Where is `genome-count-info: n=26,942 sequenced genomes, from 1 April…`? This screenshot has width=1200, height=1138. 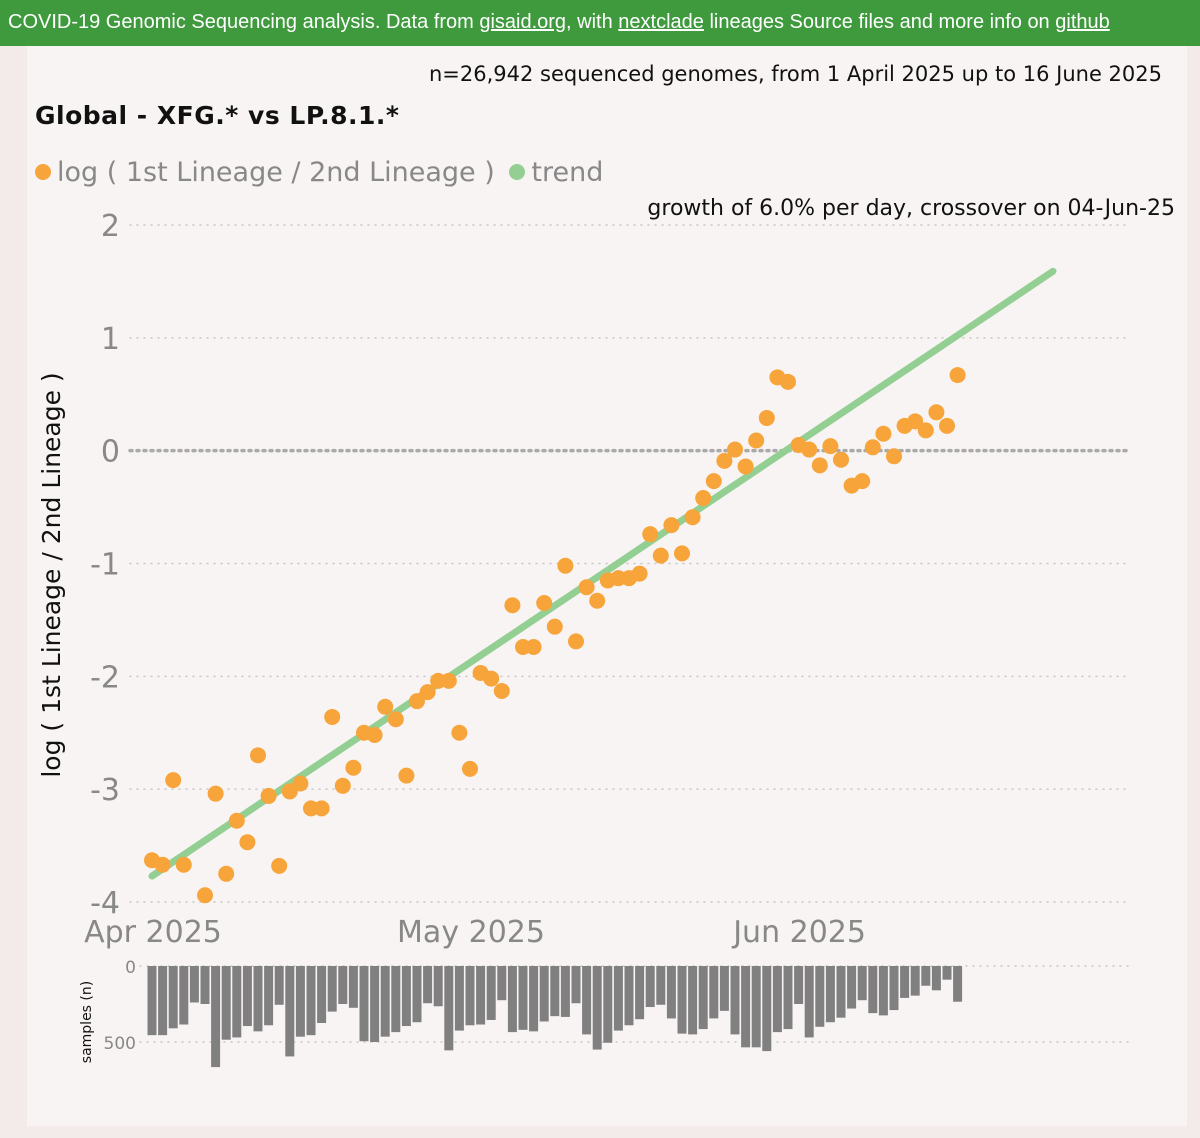 genome-count-info: n=26,942 sequenced genomes, from 1 April… is located at coordinates (795, 74).